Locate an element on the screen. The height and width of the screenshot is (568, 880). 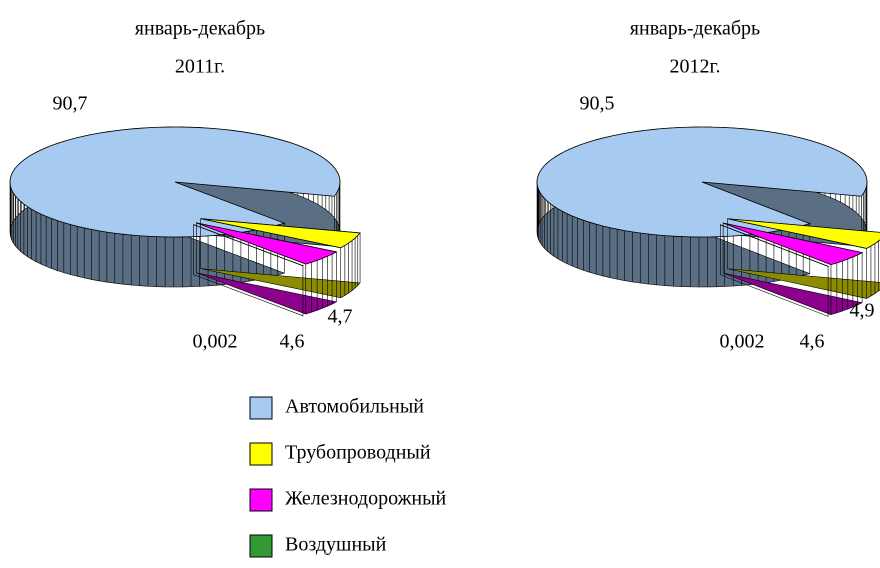
chart-subtitle: 2012г. is located at coordinates (695, 67).